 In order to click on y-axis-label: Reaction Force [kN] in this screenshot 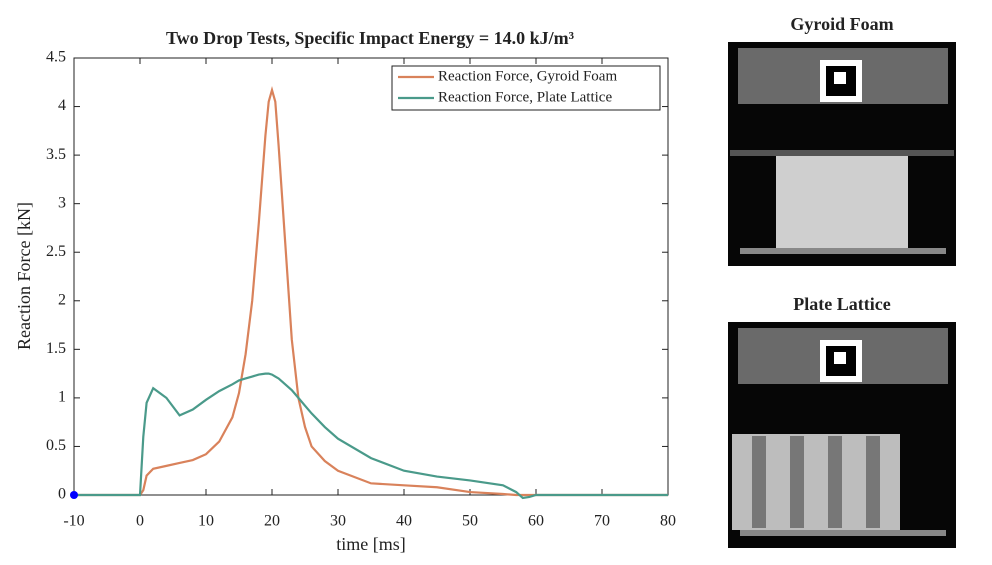, I will do `click(24, 276)`.